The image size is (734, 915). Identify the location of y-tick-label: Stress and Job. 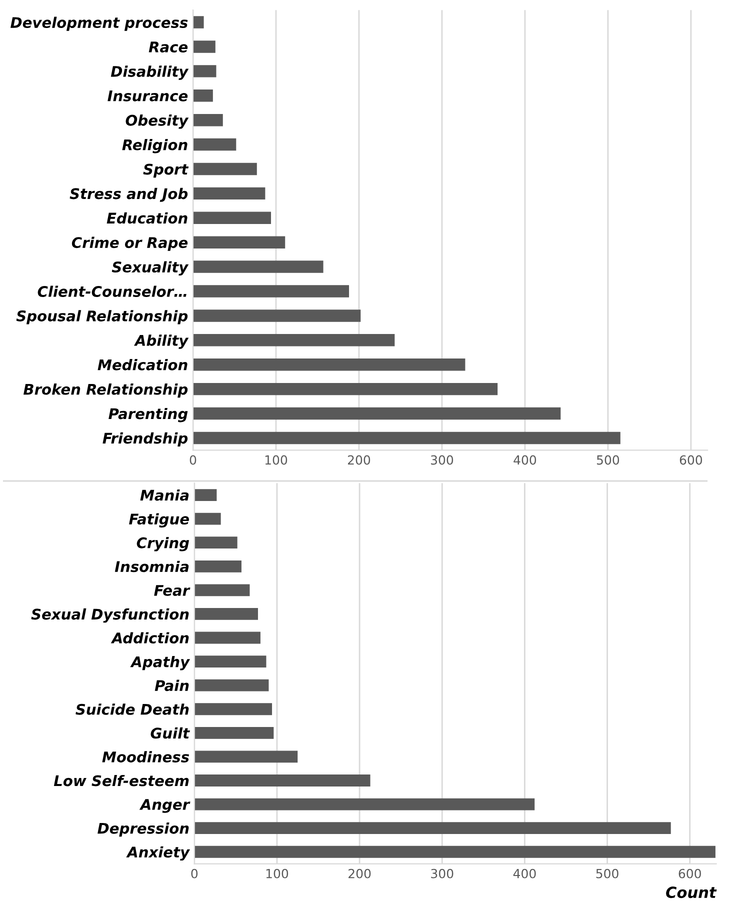
(129, 195).